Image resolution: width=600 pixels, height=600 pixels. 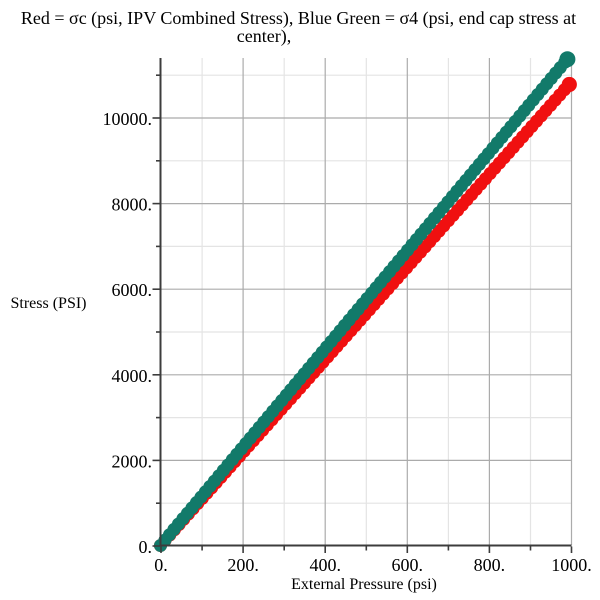 What do you see at coordinates (243, 565) in the screenshot?
I see `svg-text: 200.` at bounding box center [243, 565].